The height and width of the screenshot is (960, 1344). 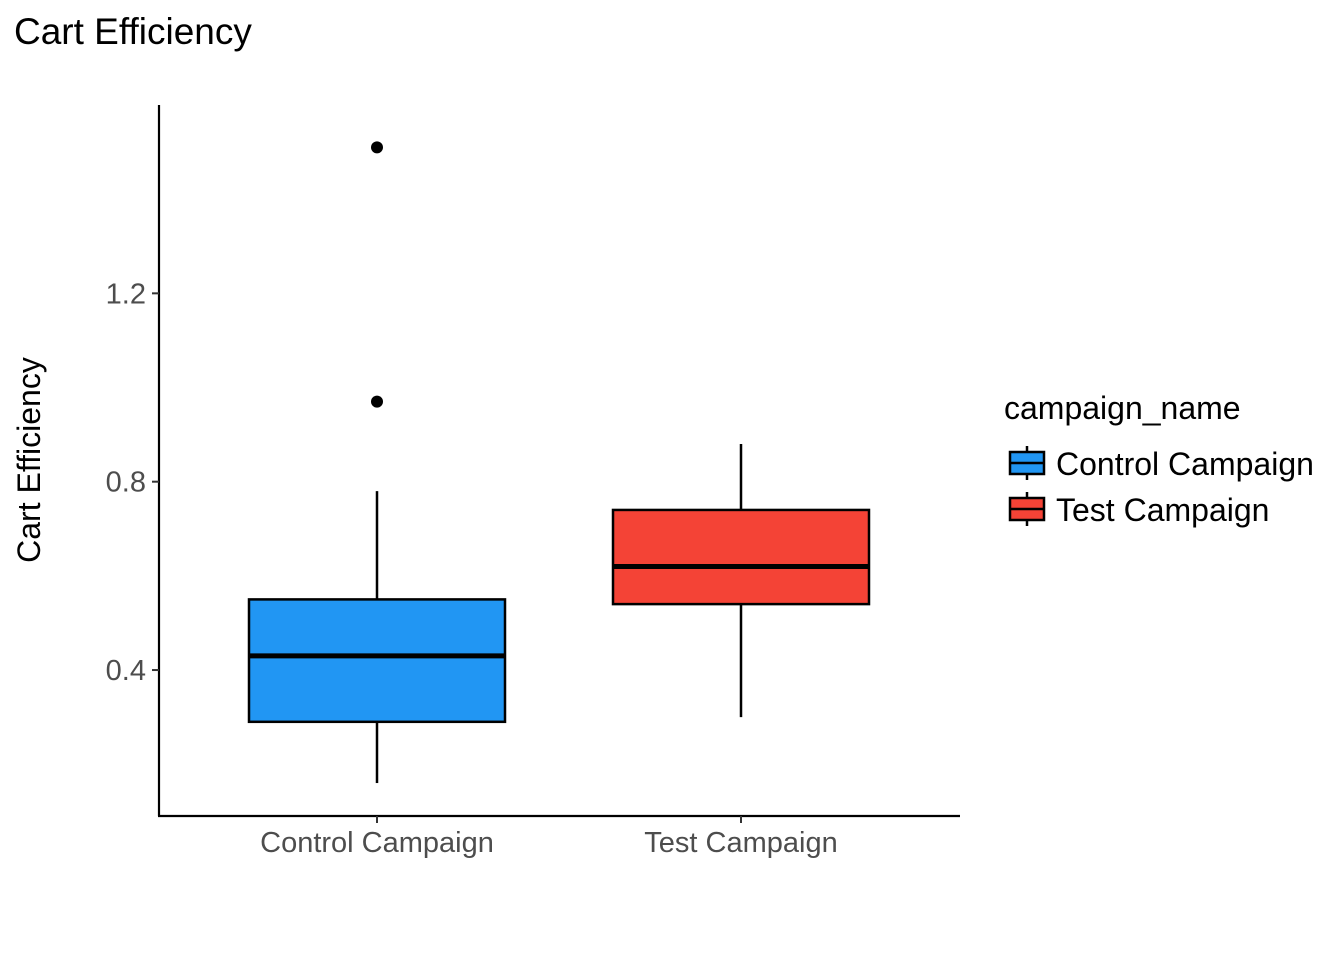 I want to click on legend-item: Test Campaign, so click(x=1138, y=510).